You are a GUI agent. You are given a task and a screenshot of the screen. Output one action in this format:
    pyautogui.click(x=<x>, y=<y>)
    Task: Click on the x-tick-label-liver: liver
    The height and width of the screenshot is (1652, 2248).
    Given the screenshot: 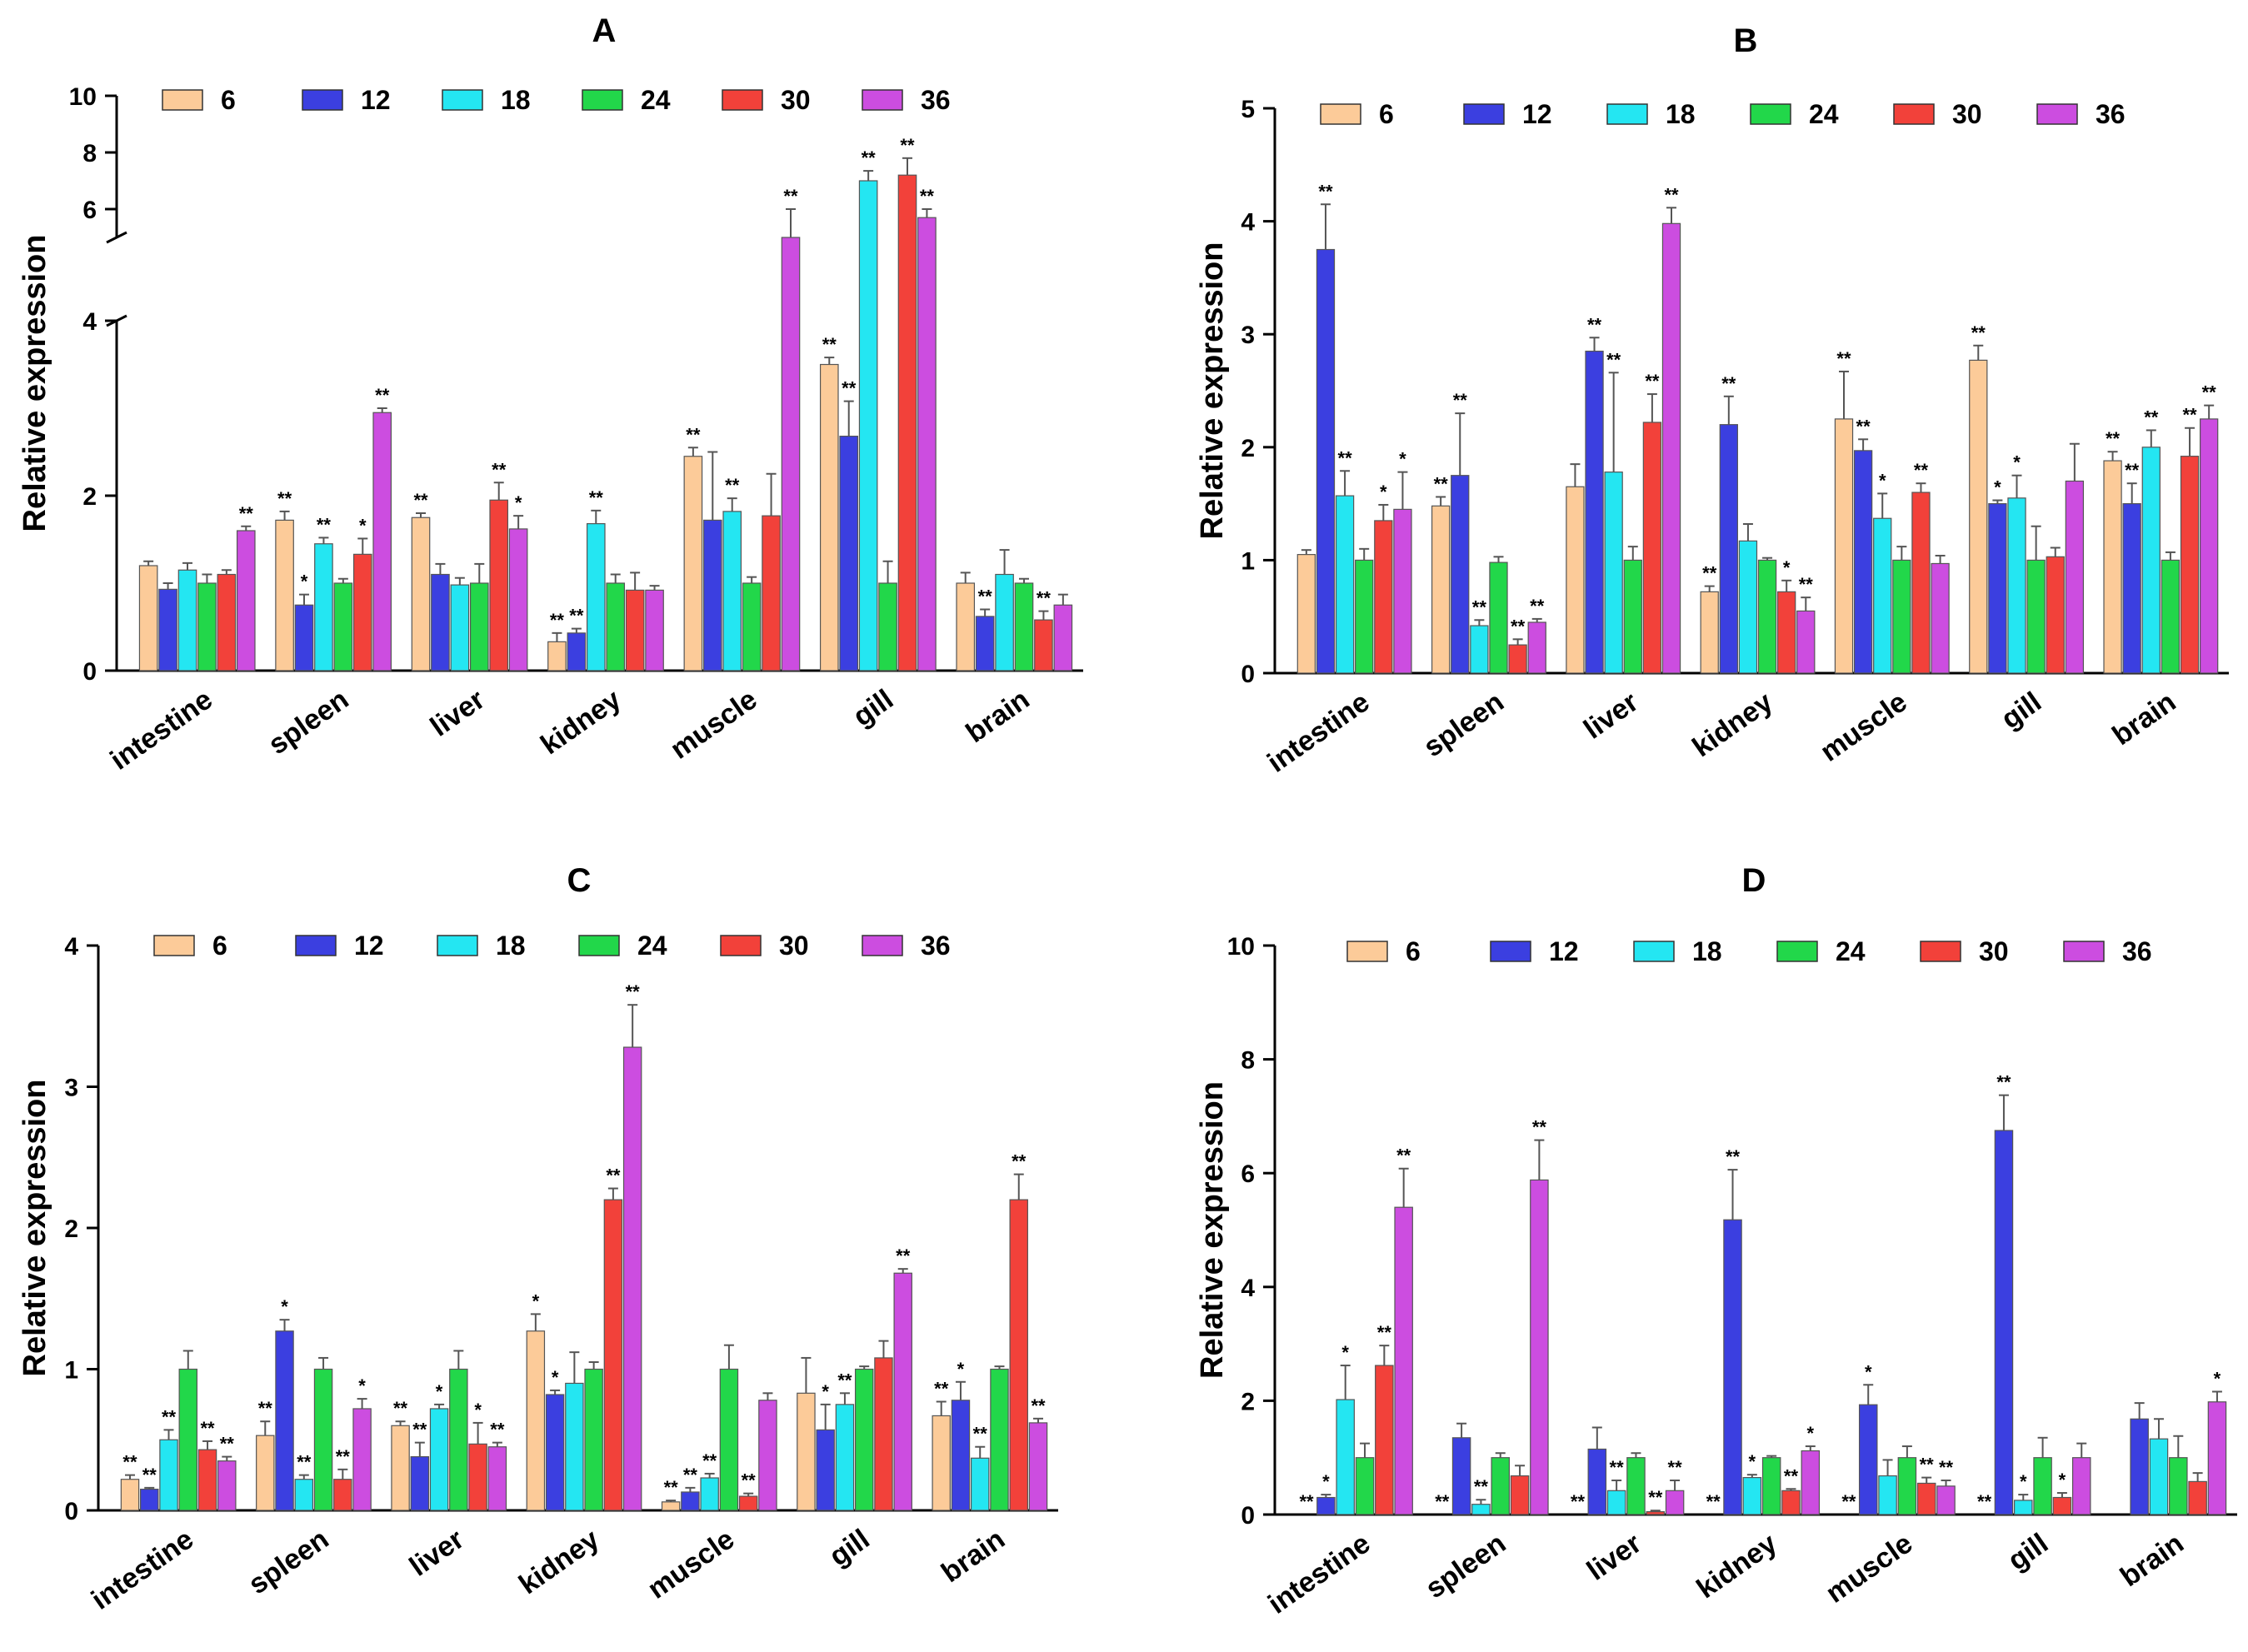 What is the action you would take?
    pyautogui.click(x=437, y=1552)
    